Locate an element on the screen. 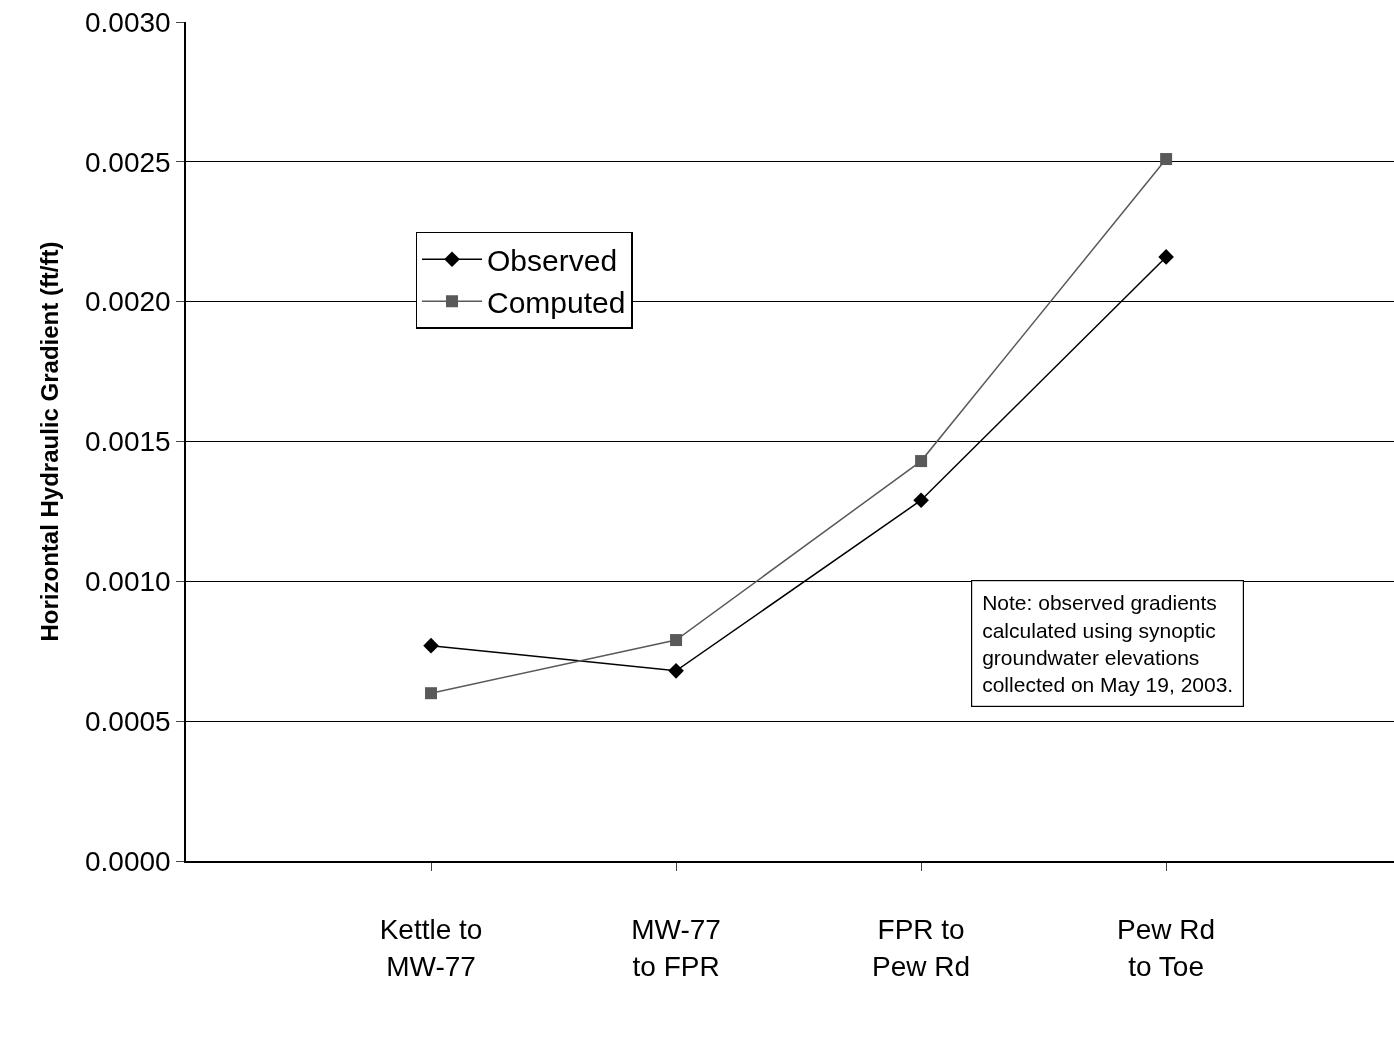 The image size is (1394, 1046). y-axis-title: Horizontal Hydraulic Gradient (ft/ft) is located at coordinates (49, 441).